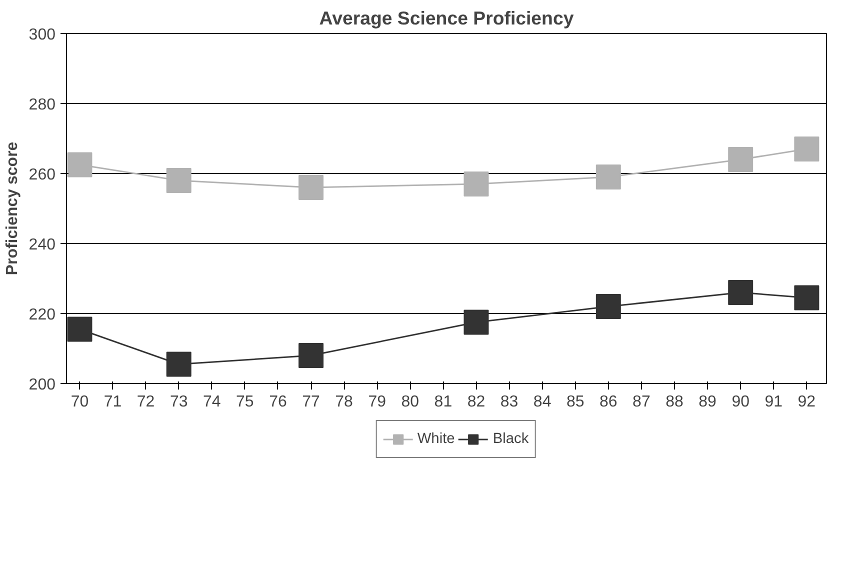 The height and width of the screenshot is (571, 865). I want to click on x-tick-label: 71, so click(113, 402).